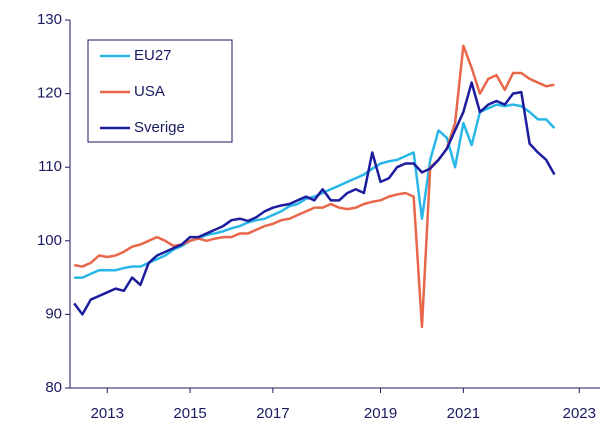 This screenshot has width=605, height=428. Describe the element at coordinates (49, 19) in the screenshot. I see `y-tick-label: 130` at that location.